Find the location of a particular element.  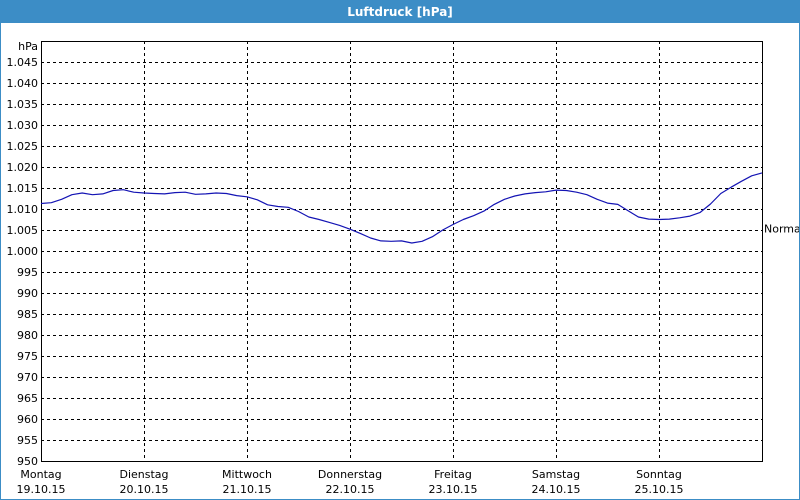

x-tick-date: 19.10.15 is located at coordinates (41, 489).